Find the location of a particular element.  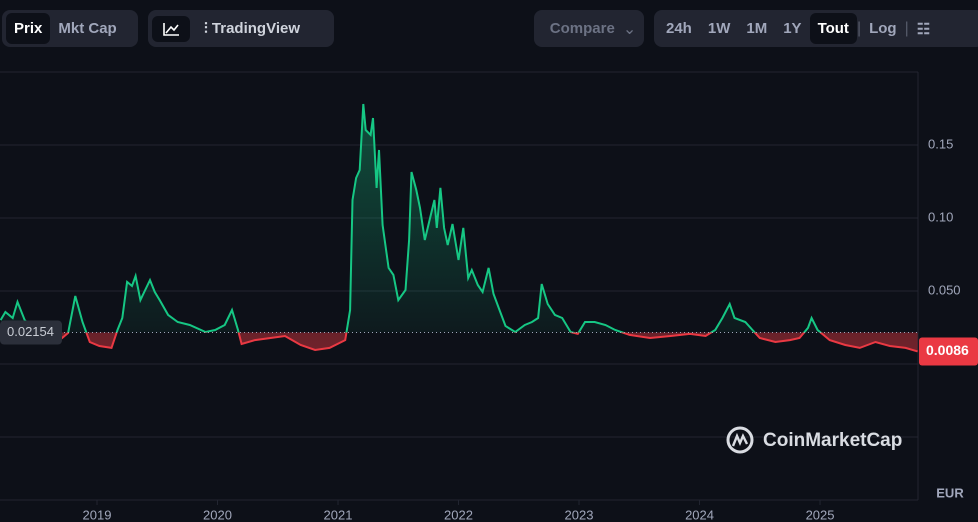

watermark-logo is located at coordinates (740, 440).